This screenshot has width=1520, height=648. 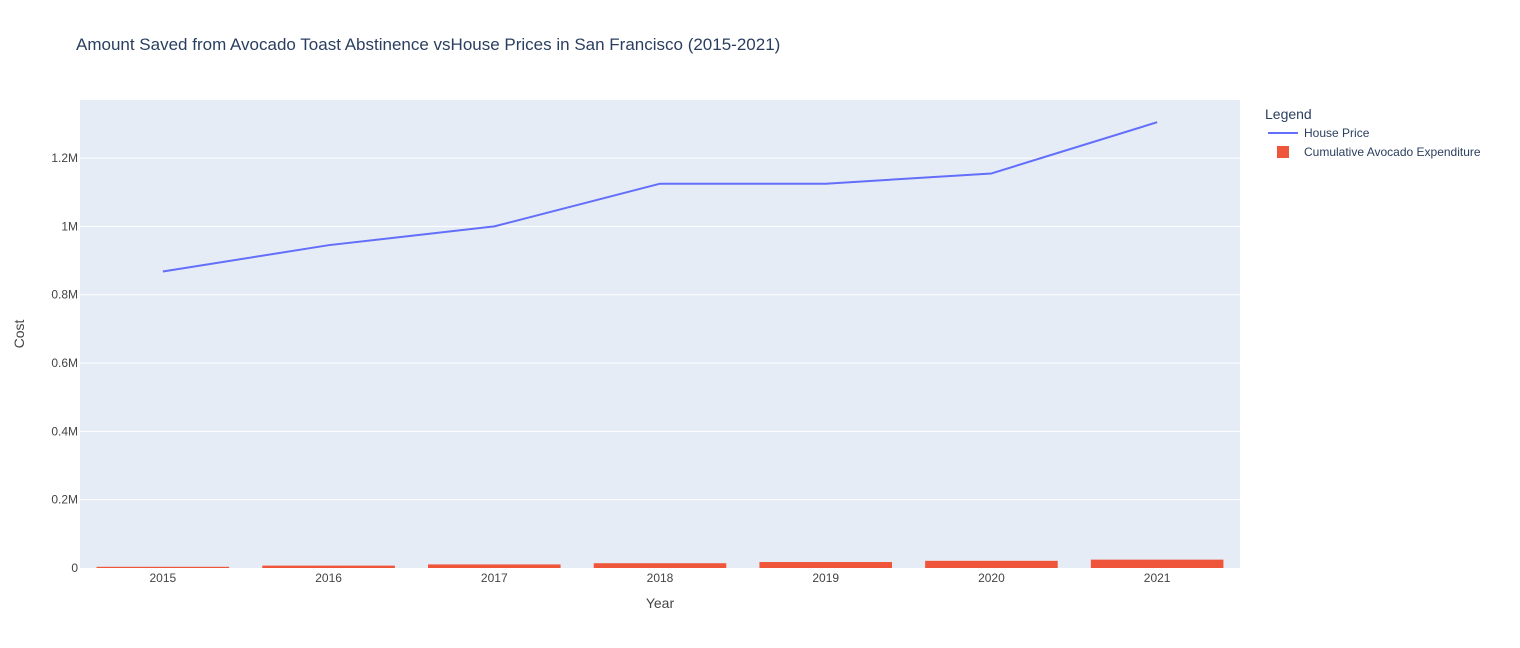 What do you see at coordinates (1283, 152) in the screenshot?
I see `legend-bar-swatch` at bounding box center [1283, 152].